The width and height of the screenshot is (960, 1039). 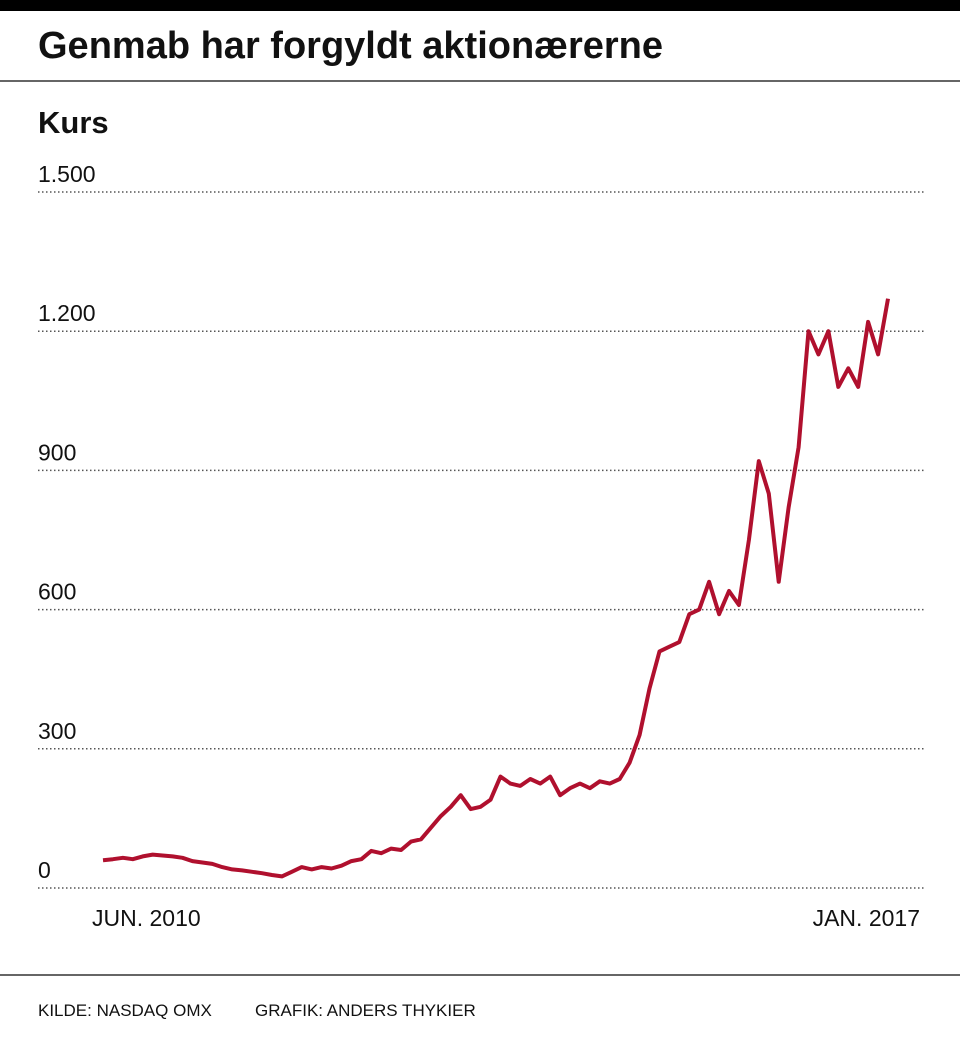 I want to click on source: KILDE: NASDAQ OMX, so click(x=125, y=1010).